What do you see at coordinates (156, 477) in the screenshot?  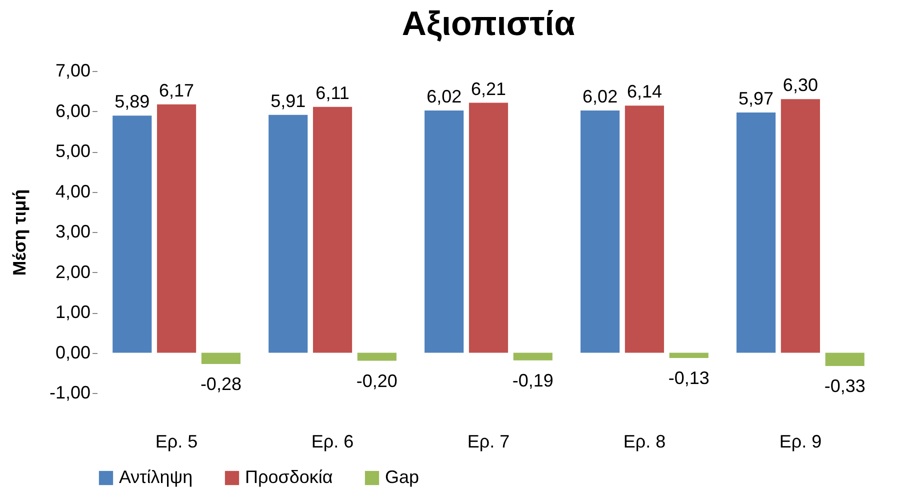 I see `legend-label: Αντίληψη` at bounding box center [156, 477].